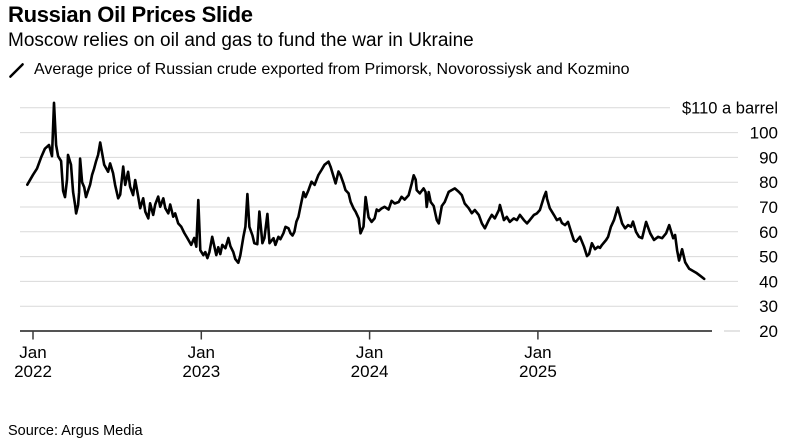 This screenshot has width=787, height=448. I want to click on source-note: Source: Argus Media, so click(75, 431).